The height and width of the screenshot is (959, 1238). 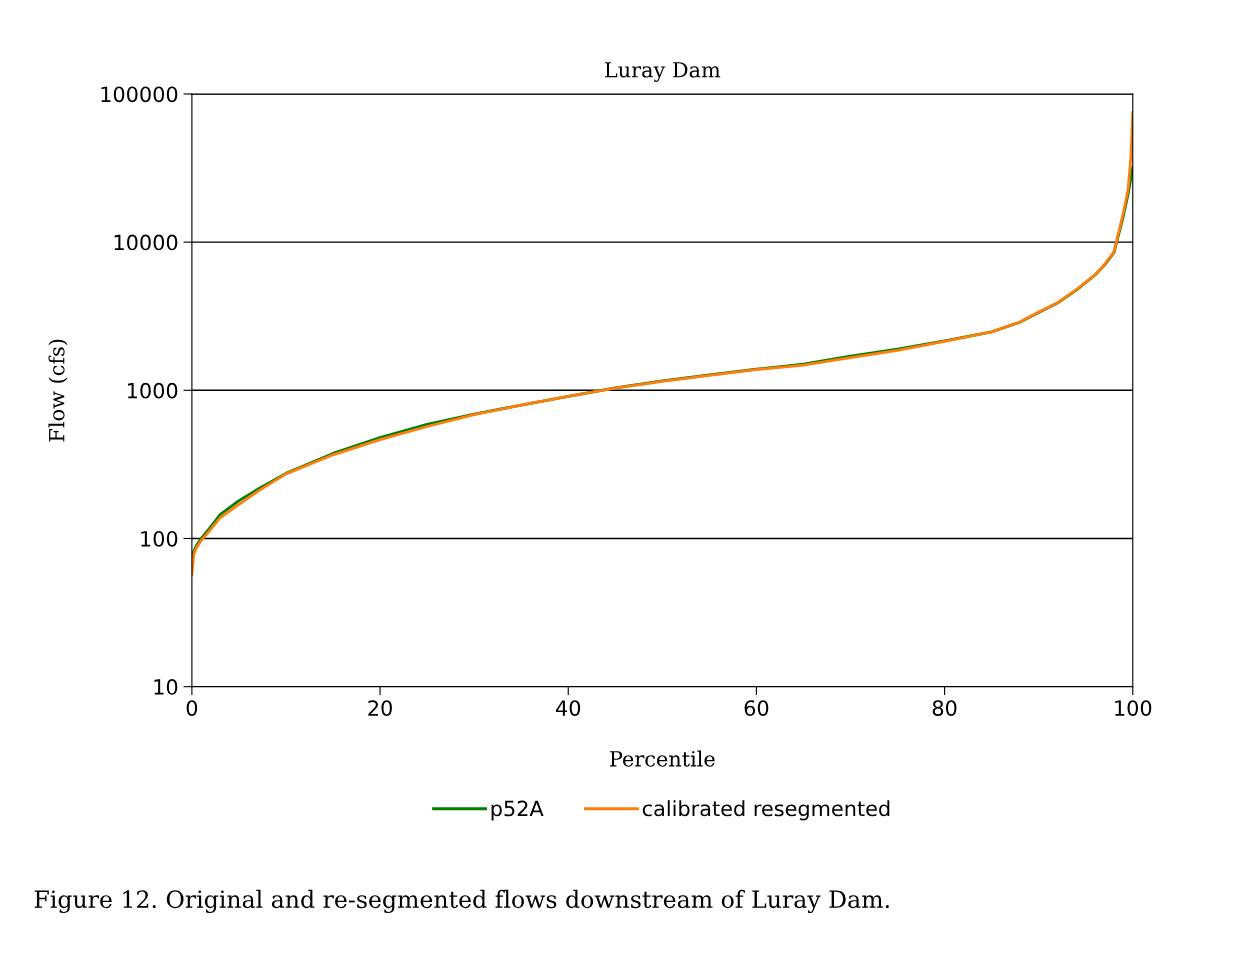 What do you see at coordinates (146, 242) in the screenshot?
I see `y-tick-label: 10000` at bounding box center [146, 242].